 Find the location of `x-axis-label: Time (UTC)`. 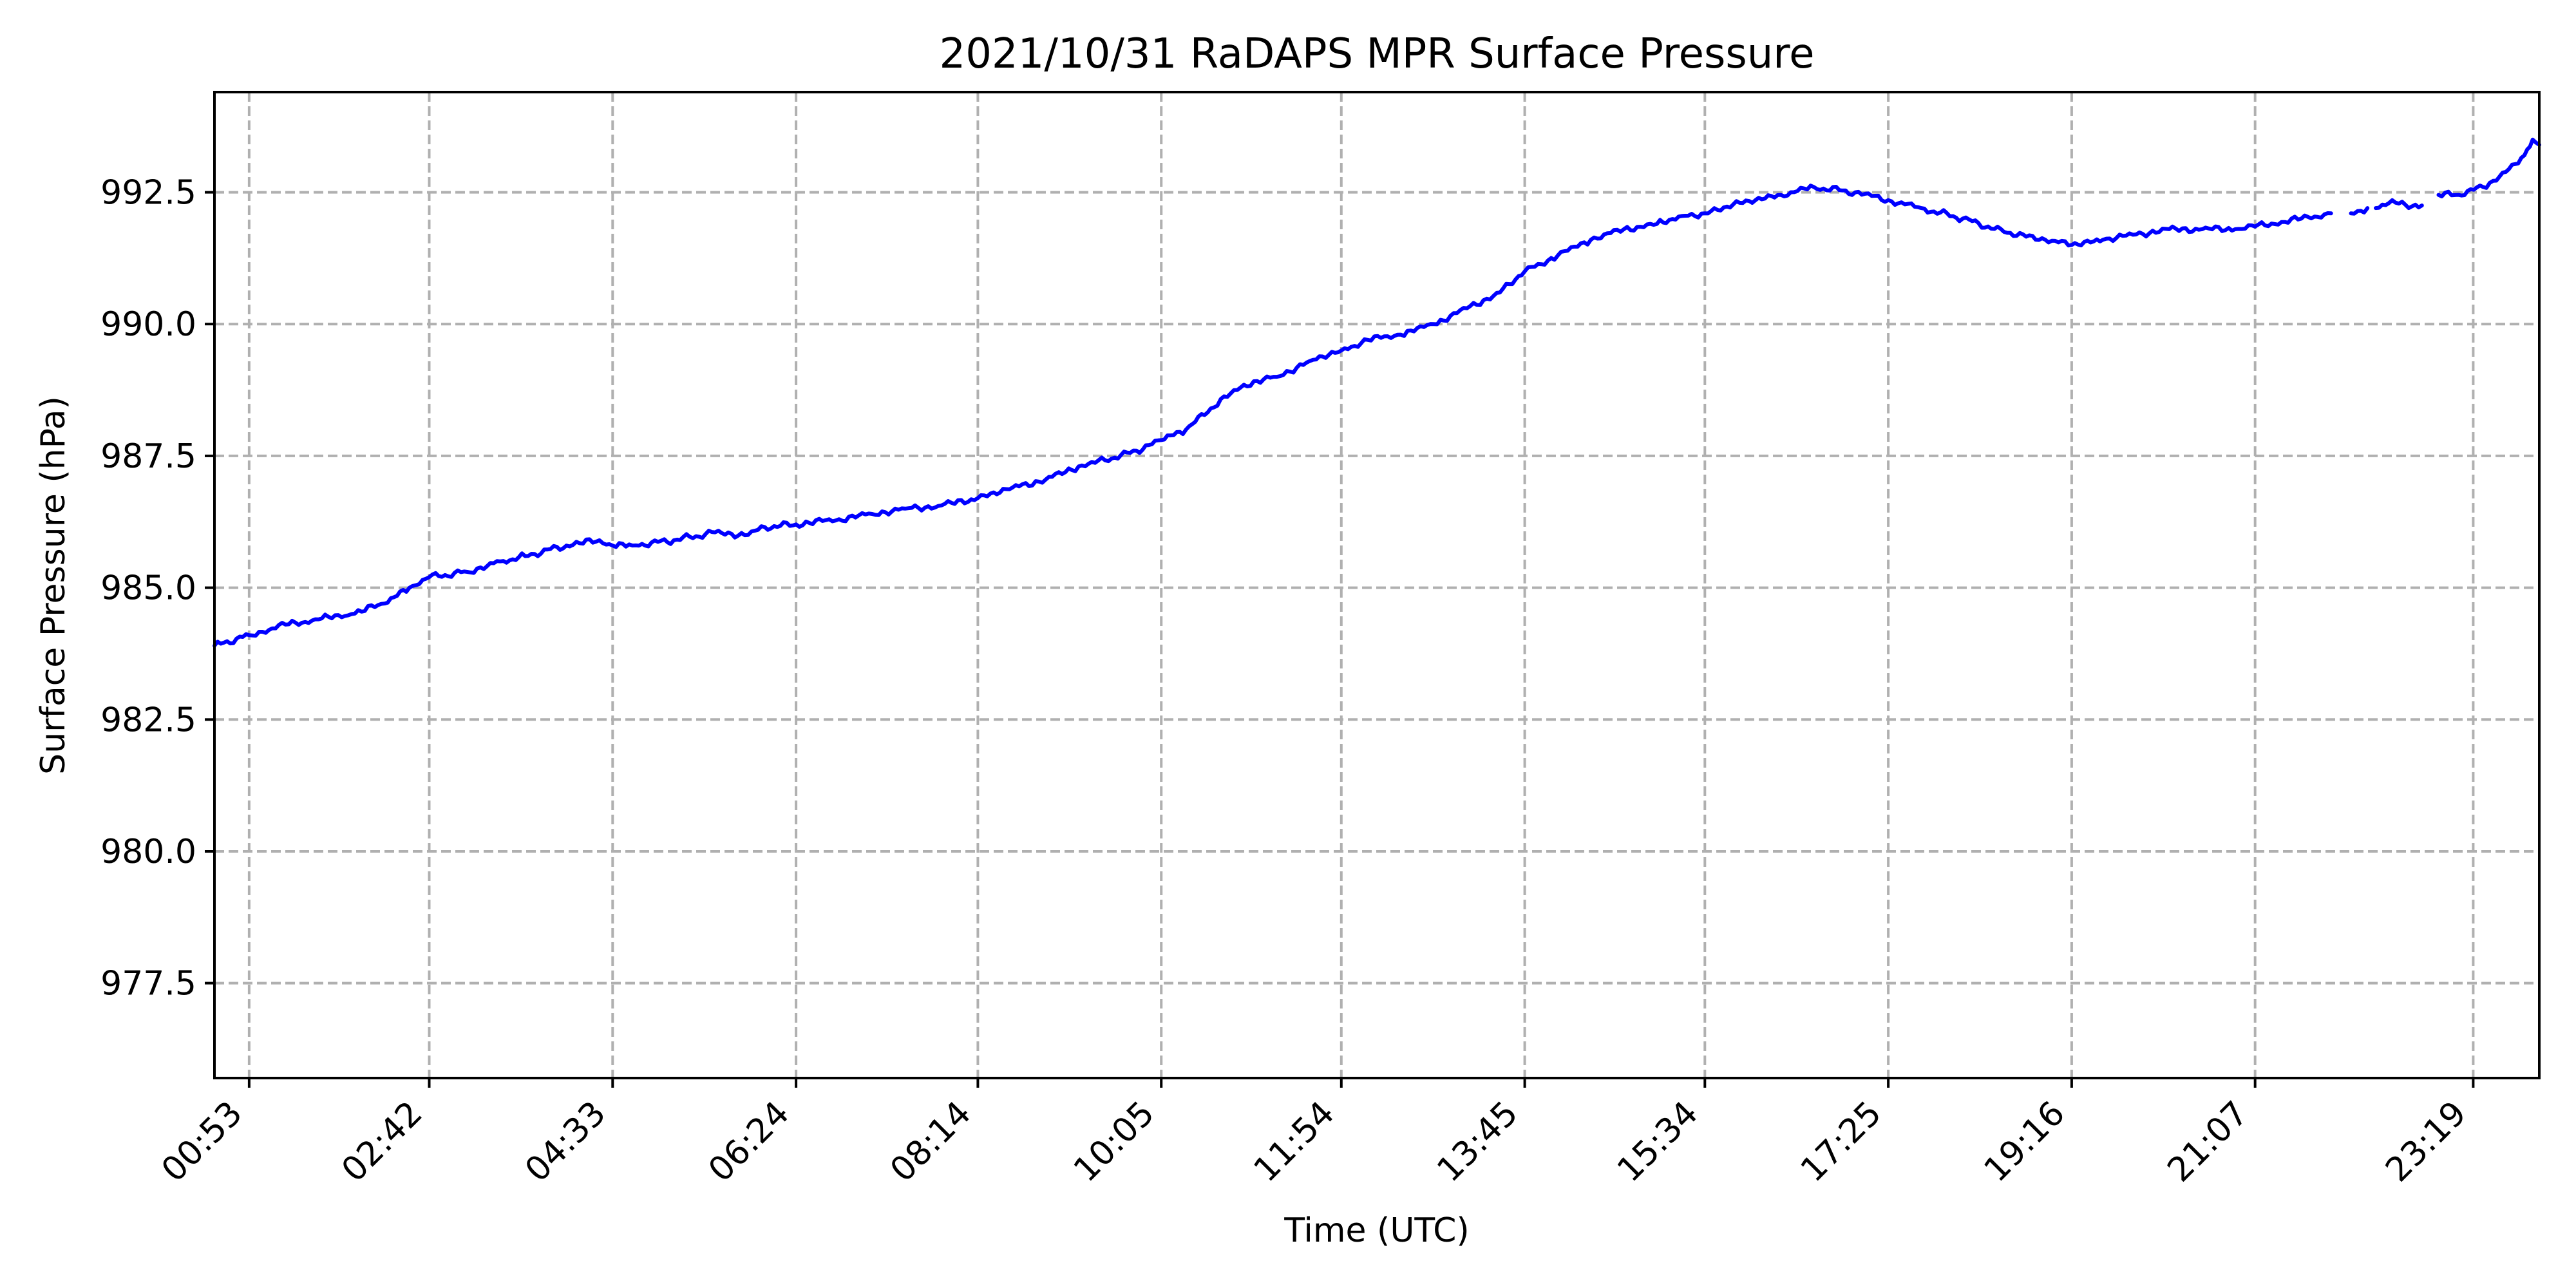

x-axis-label: Time (UTC) is located at coordinates (1376, 1230).